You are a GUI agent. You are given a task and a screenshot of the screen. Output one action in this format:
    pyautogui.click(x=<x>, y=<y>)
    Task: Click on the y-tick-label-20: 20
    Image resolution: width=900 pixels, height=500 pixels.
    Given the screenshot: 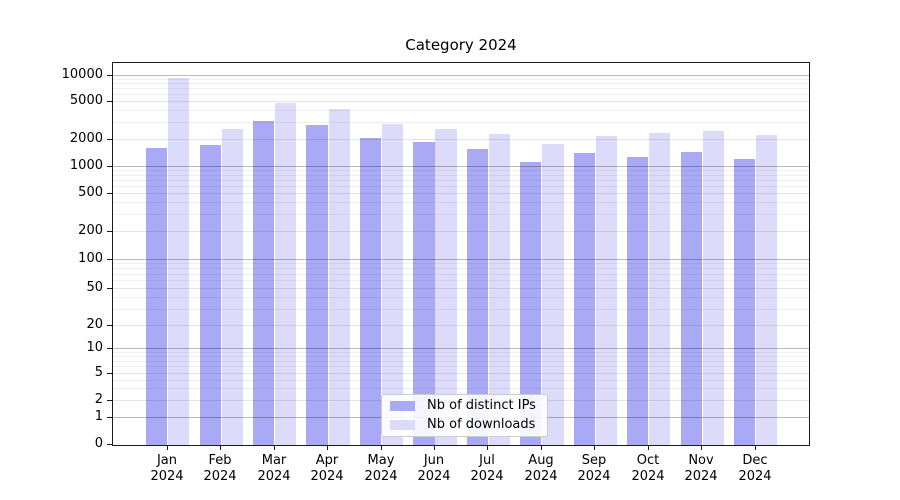 What is the action you would take?
    pyautogui.click(x=94, y=324)
    